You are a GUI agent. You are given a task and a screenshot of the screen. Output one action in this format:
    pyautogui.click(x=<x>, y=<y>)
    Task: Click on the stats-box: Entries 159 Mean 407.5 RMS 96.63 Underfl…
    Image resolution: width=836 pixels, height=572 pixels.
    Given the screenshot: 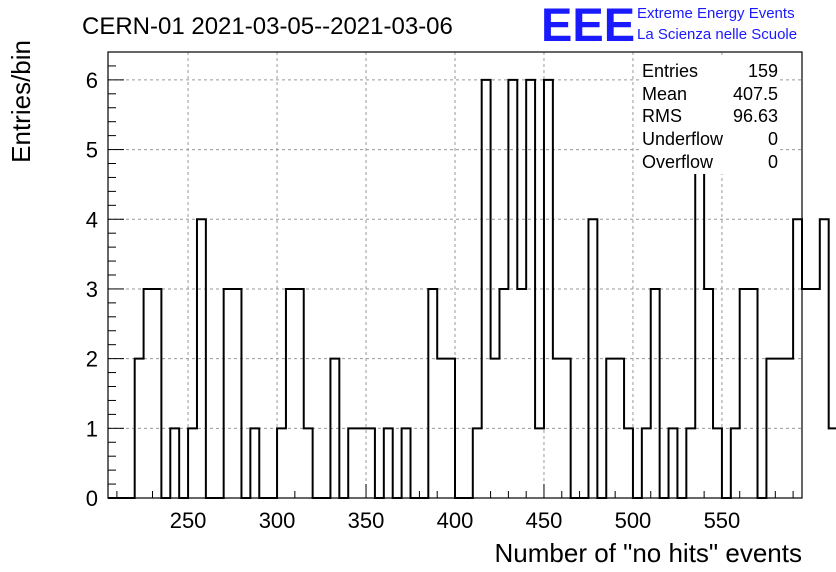 What is the action you would take?
    pyautogui.click(x=710, y=115)
    